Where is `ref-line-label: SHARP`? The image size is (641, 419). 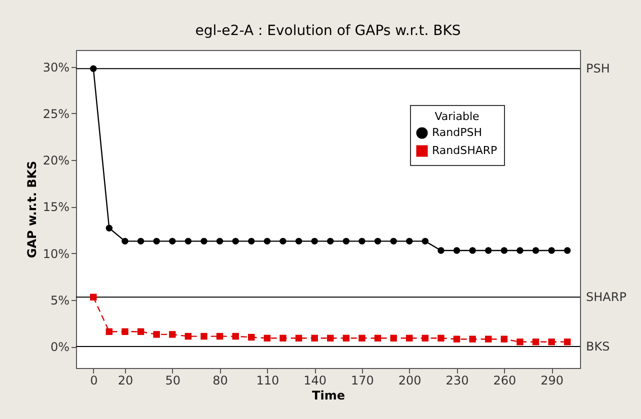
ref-line-label: SHARP is located at coordinates (606, 297).